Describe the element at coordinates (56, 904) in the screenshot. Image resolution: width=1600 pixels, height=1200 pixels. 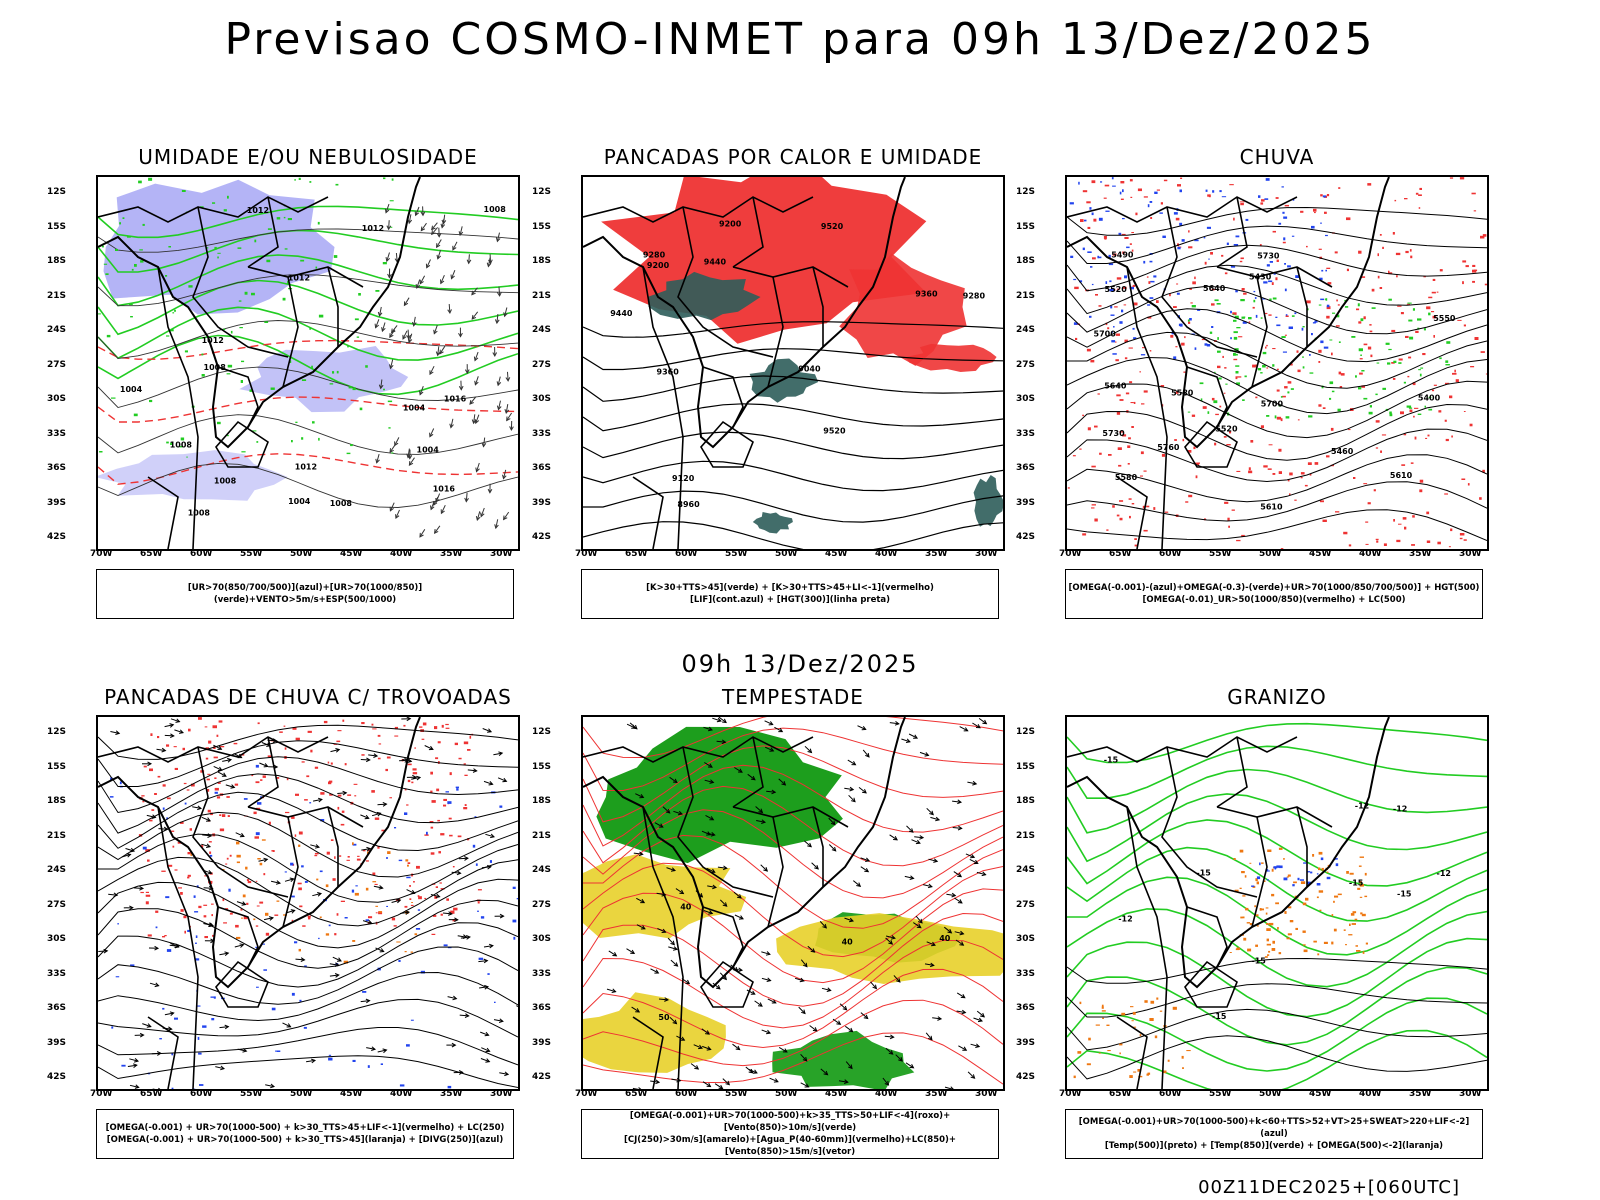
I see `lat-tick-label: 27S` at that location.